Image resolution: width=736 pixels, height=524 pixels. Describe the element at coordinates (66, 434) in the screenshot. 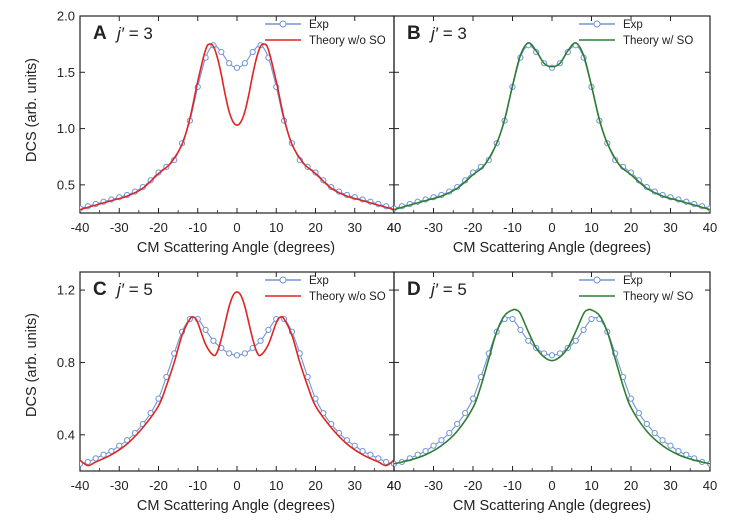

I see `y-tick-label: 0.4` at that location.